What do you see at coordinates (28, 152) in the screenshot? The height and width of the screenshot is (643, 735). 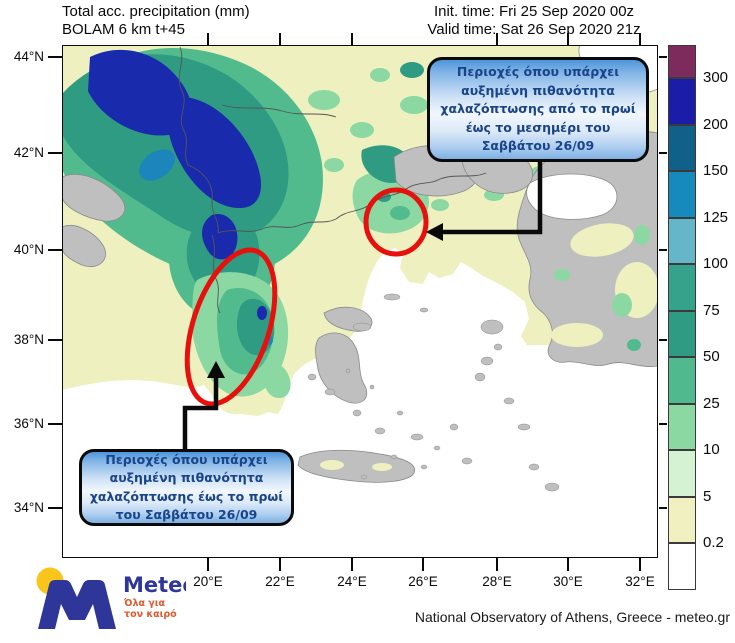 I see `lat-label: 42°N` at bounding box center [28, 152].